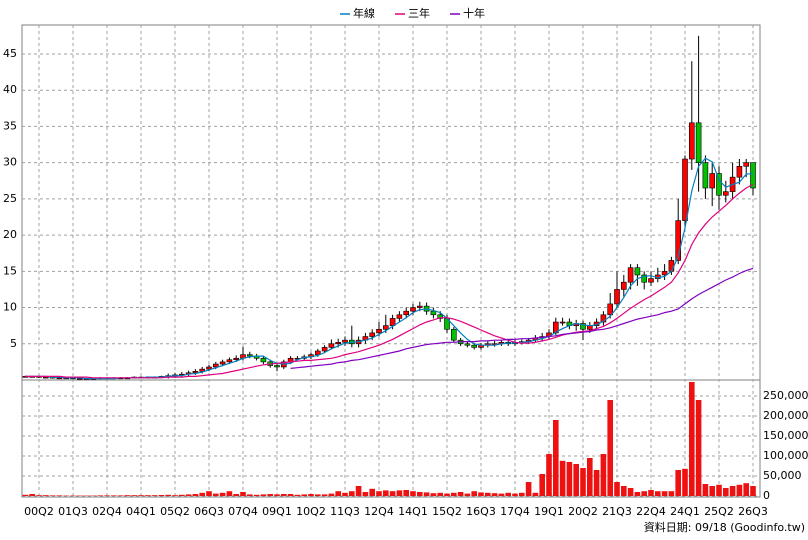 The height and width of the screenshot is (540, 808). What do you see at coordinates (10, 198) in the screenshot?
I see `y-tick-label: 25` at bounding box center [10, 198].